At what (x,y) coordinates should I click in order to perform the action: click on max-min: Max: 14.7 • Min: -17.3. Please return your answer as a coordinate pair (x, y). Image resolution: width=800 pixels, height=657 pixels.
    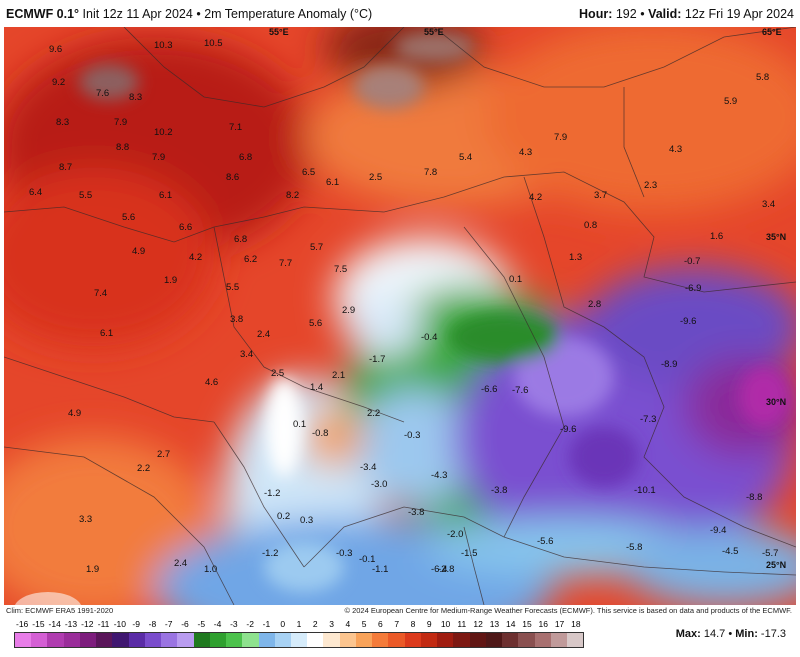
    Looking at the image, I should click on (731, 634).